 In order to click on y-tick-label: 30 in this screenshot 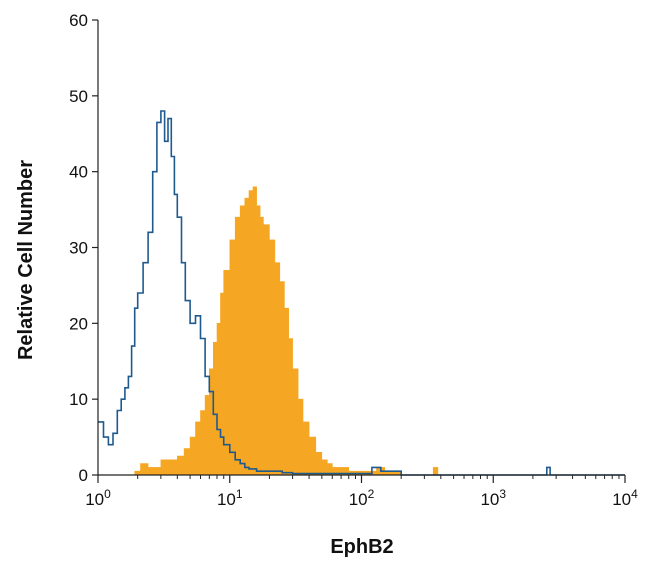, I will do `click(78, 248)`.